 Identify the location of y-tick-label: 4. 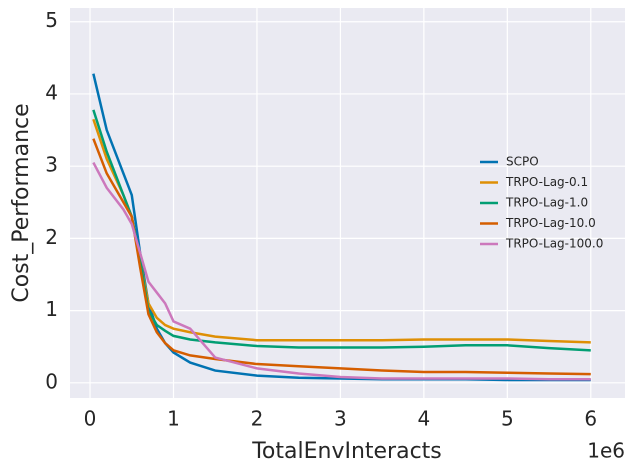
(51, 92).